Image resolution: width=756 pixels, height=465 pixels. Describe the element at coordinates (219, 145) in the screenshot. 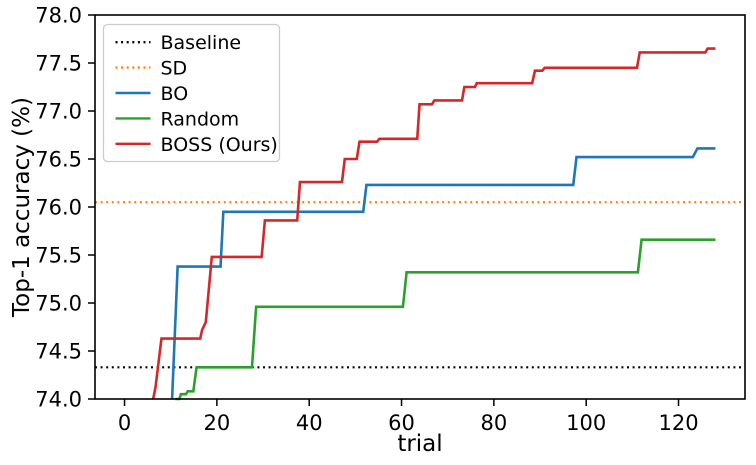

I see `legend-item-label: BOSS (Ours)` at that location.